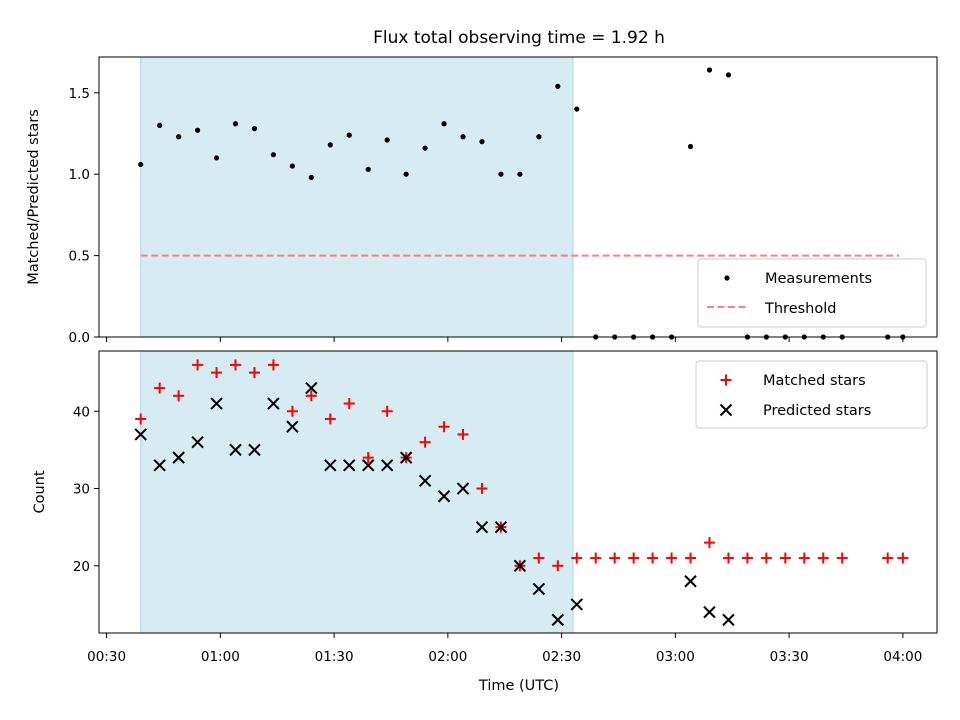  I want to click on ratio-y-ticks: 0.0 0.5 1.0 1.5, so click(84, 216).